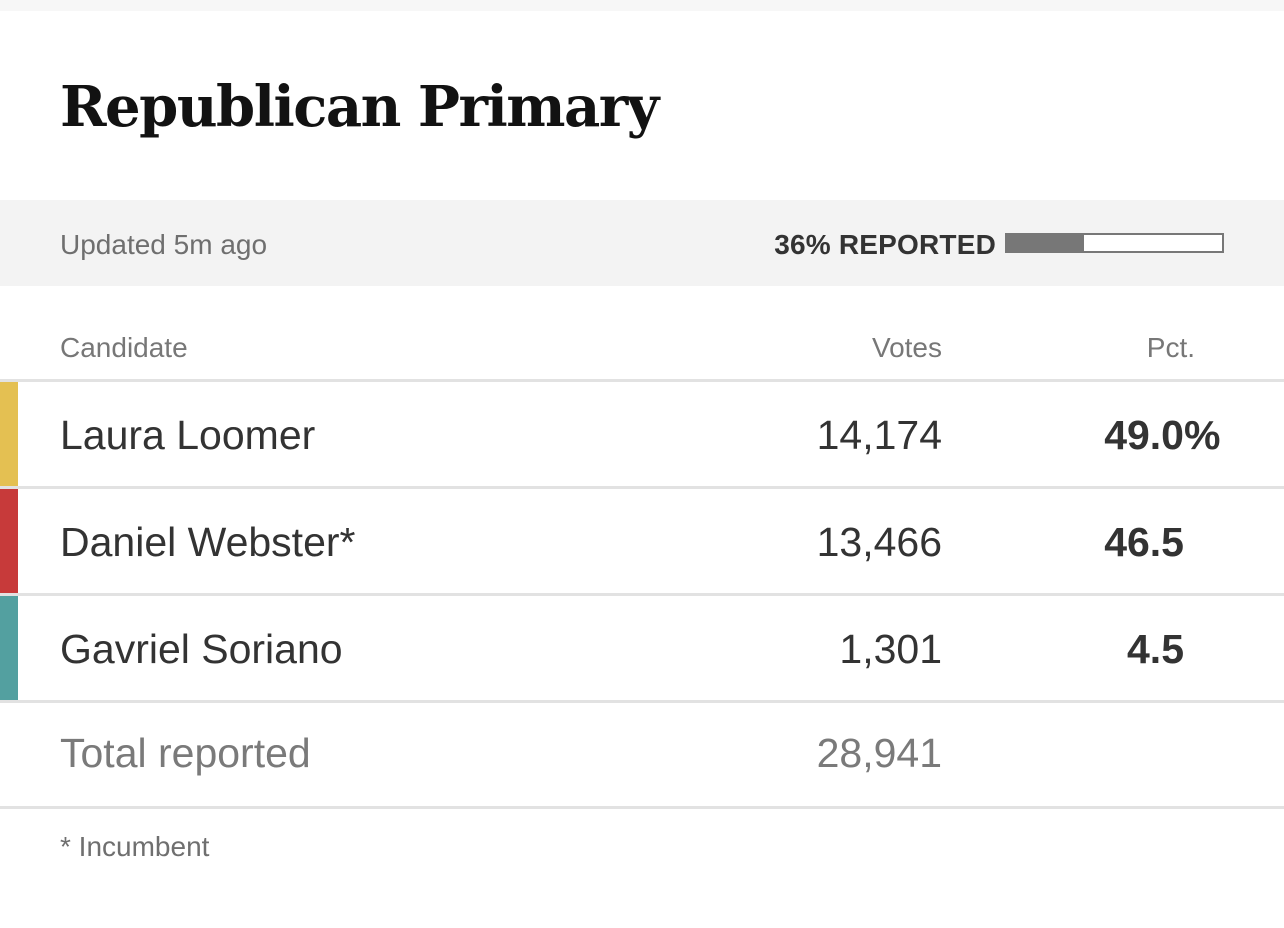 This screenshot has height=928, width=1284. I want to click on table-row: Laura Loomer 14,174 49.0%, so click(642, 434).